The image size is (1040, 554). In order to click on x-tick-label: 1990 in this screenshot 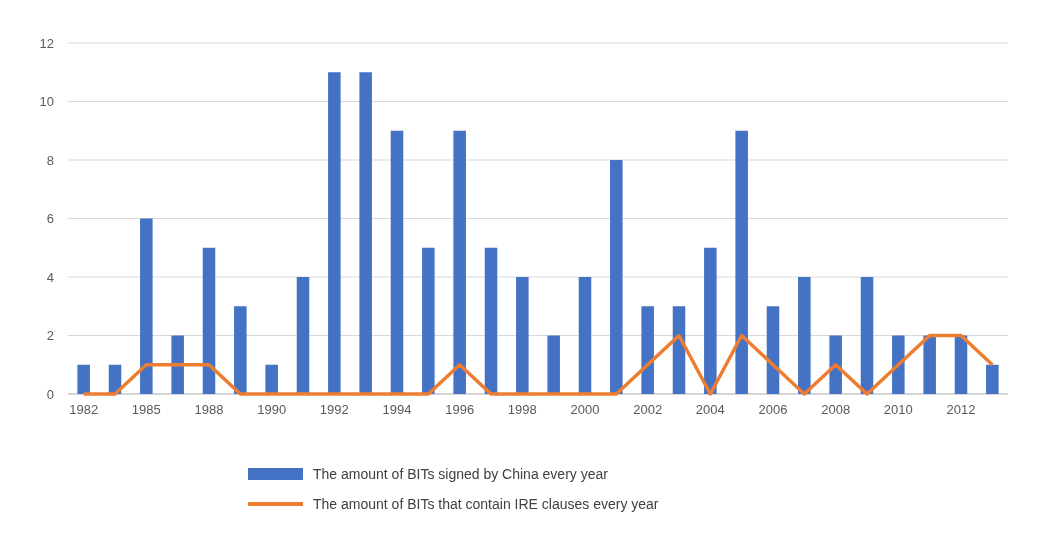, I will do `click(272, 409)`.